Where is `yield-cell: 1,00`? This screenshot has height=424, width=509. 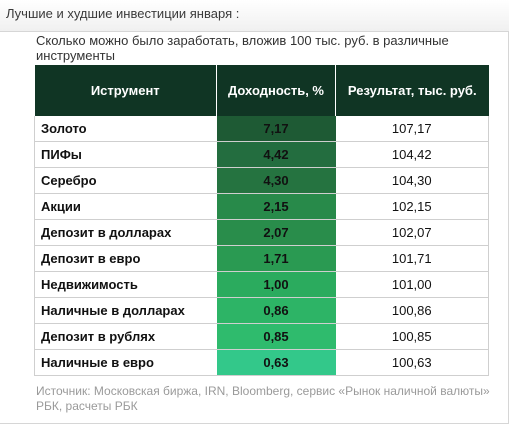 yield-cell: 1,00 is located at coordinates (276, 284).